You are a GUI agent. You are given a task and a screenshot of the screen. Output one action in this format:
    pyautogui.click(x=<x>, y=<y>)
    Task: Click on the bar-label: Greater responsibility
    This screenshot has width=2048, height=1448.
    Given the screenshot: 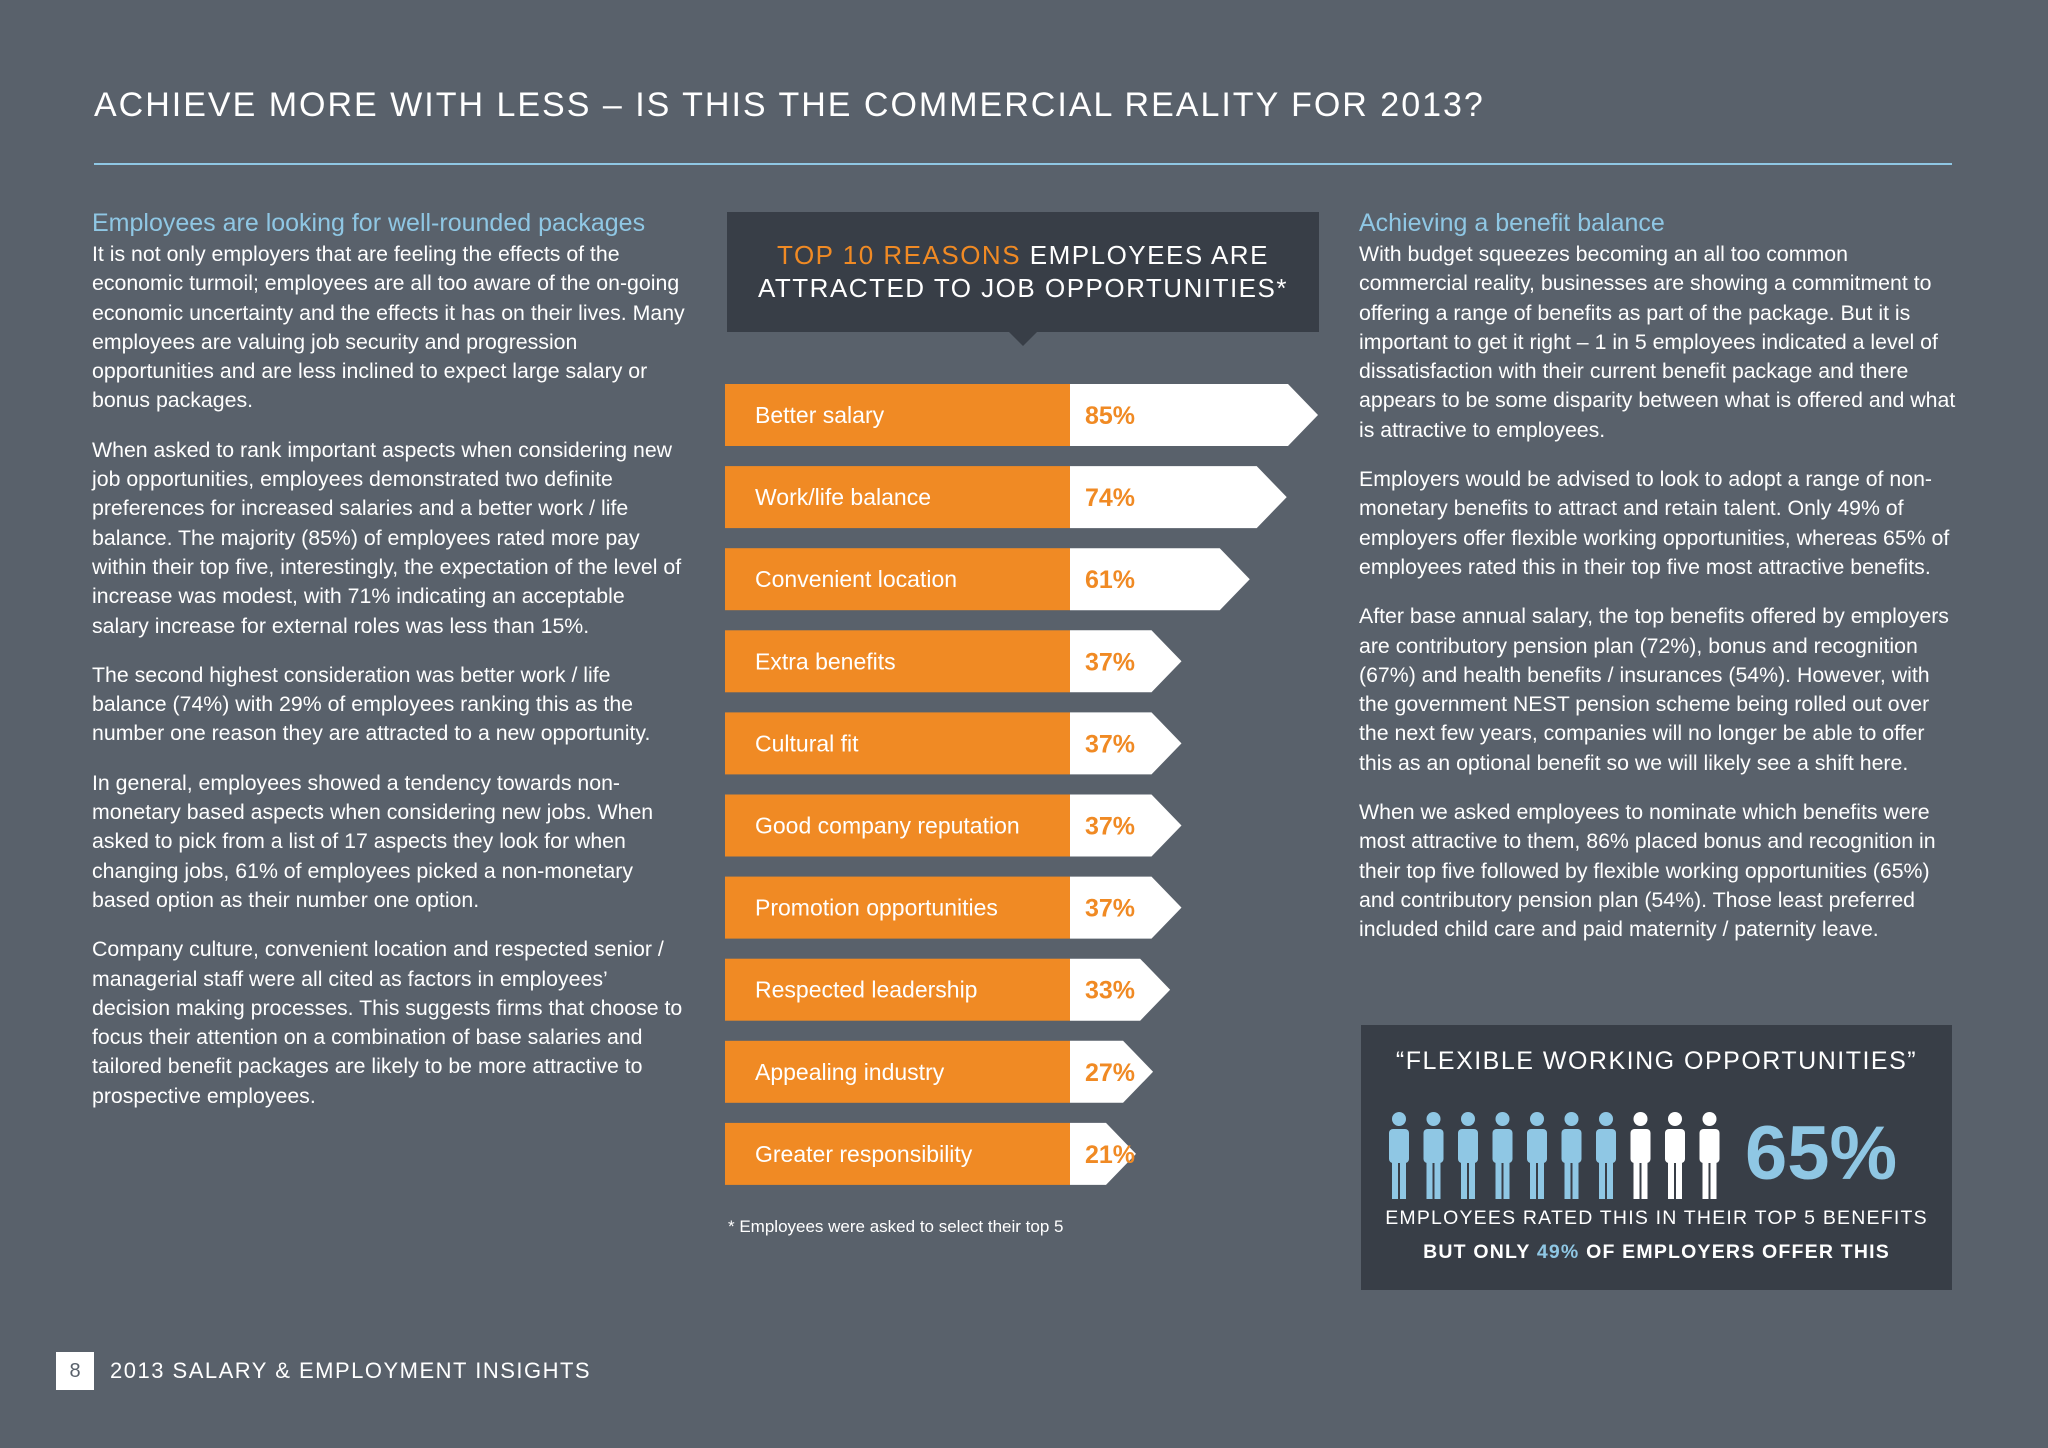 What is the action you would take?
    pyautogui.click(x=864, y=1154)
    